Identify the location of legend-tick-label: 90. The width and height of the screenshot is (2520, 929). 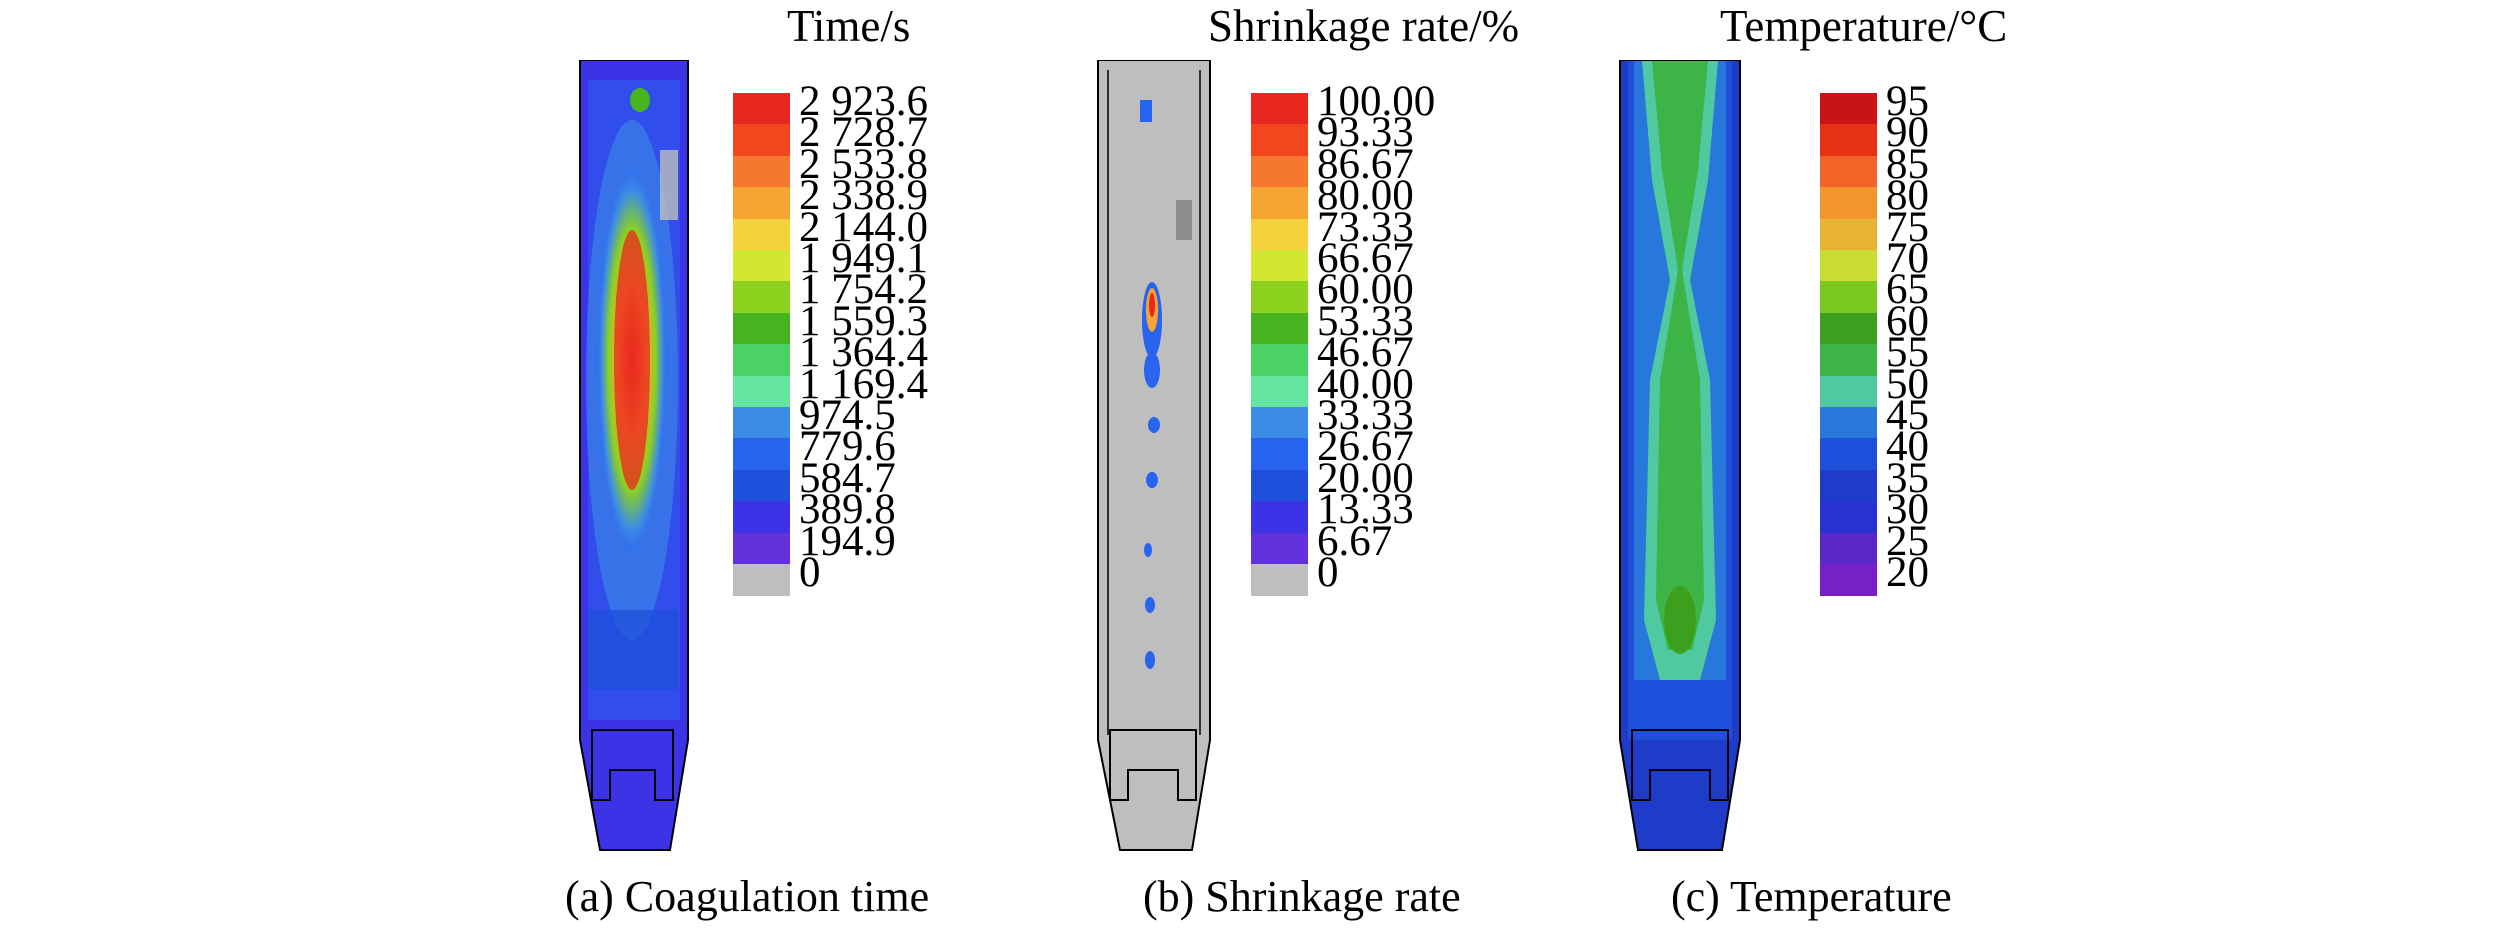
(1907, 133).